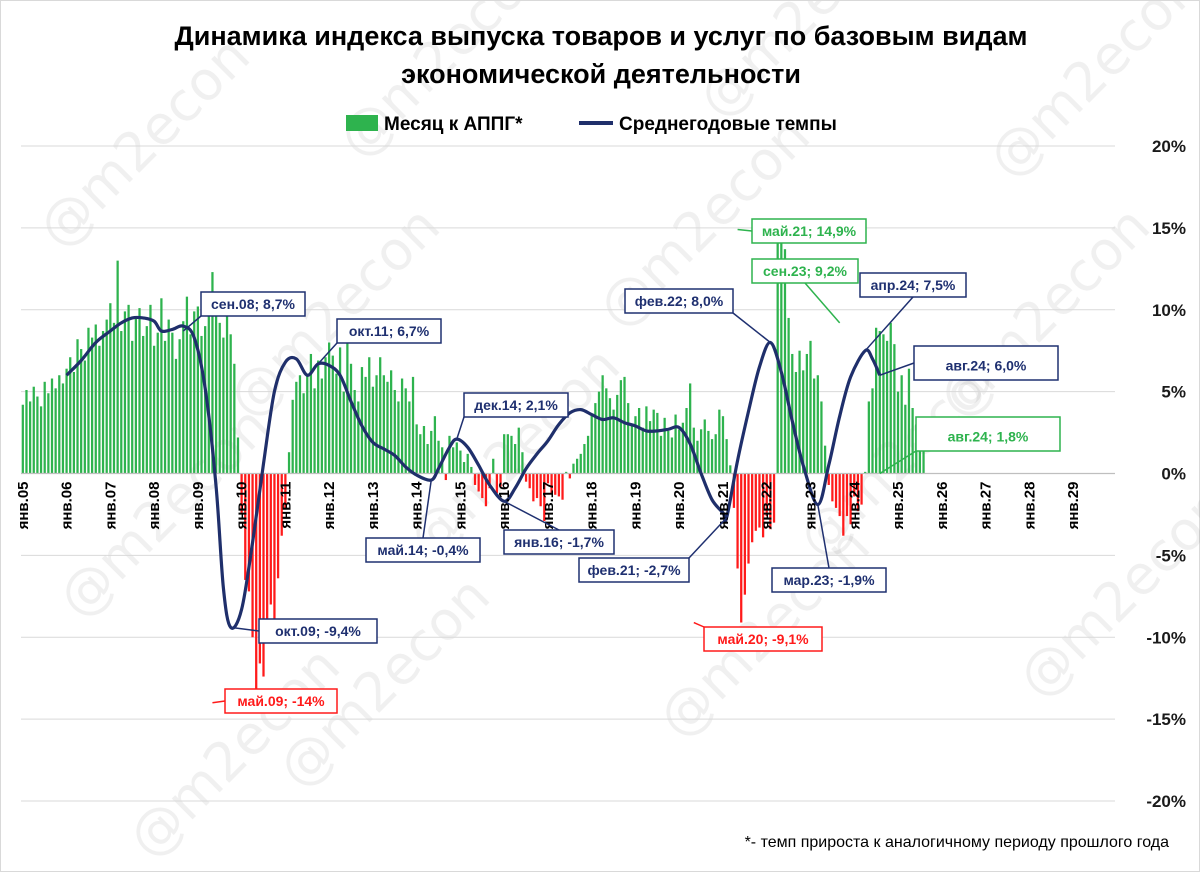 The width and height of the screenshot is (1200, 873). What do you see at coordinates (653, 550) in the screenshot?
I see `callout: фев.21; -2,7%` at bounding box center [653, 550].